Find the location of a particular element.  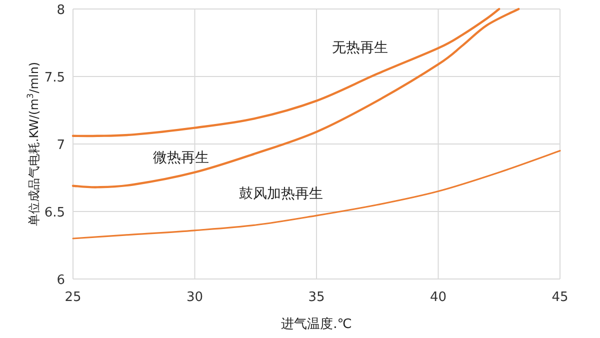

y-tick-label: 6 is located at coordinates (60, 280).